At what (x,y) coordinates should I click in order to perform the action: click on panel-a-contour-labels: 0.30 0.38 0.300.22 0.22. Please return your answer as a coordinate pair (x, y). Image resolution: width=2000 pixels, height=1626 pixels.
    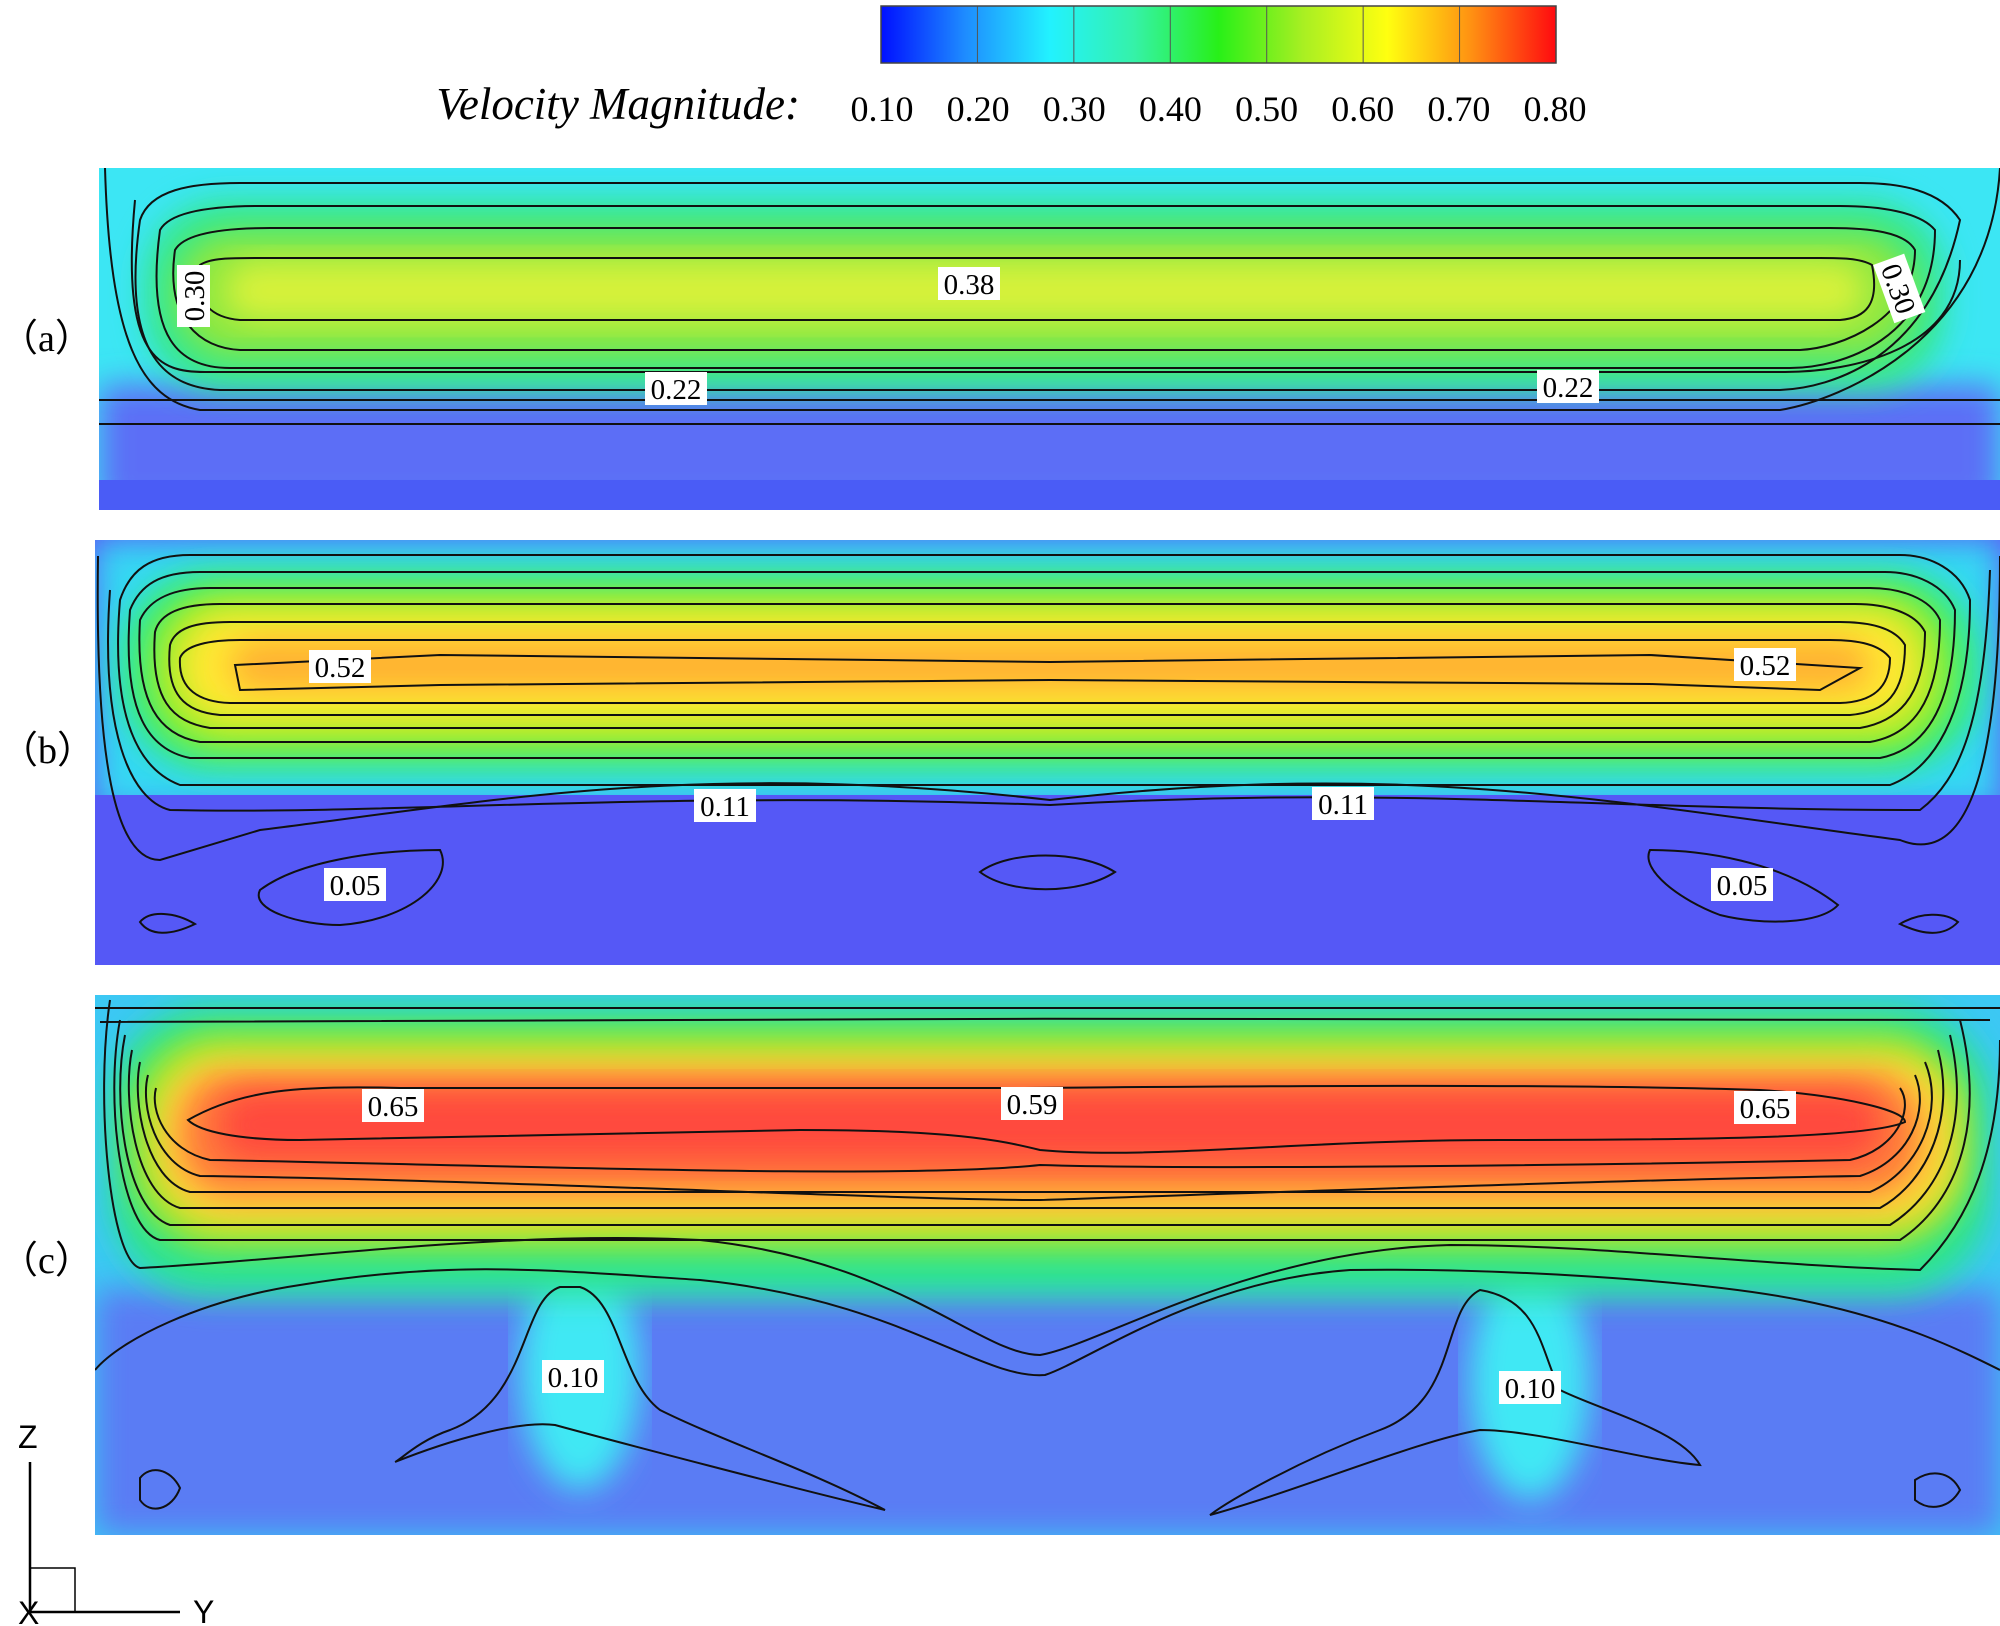
    Looking at the image, I should click on (1051, 329).